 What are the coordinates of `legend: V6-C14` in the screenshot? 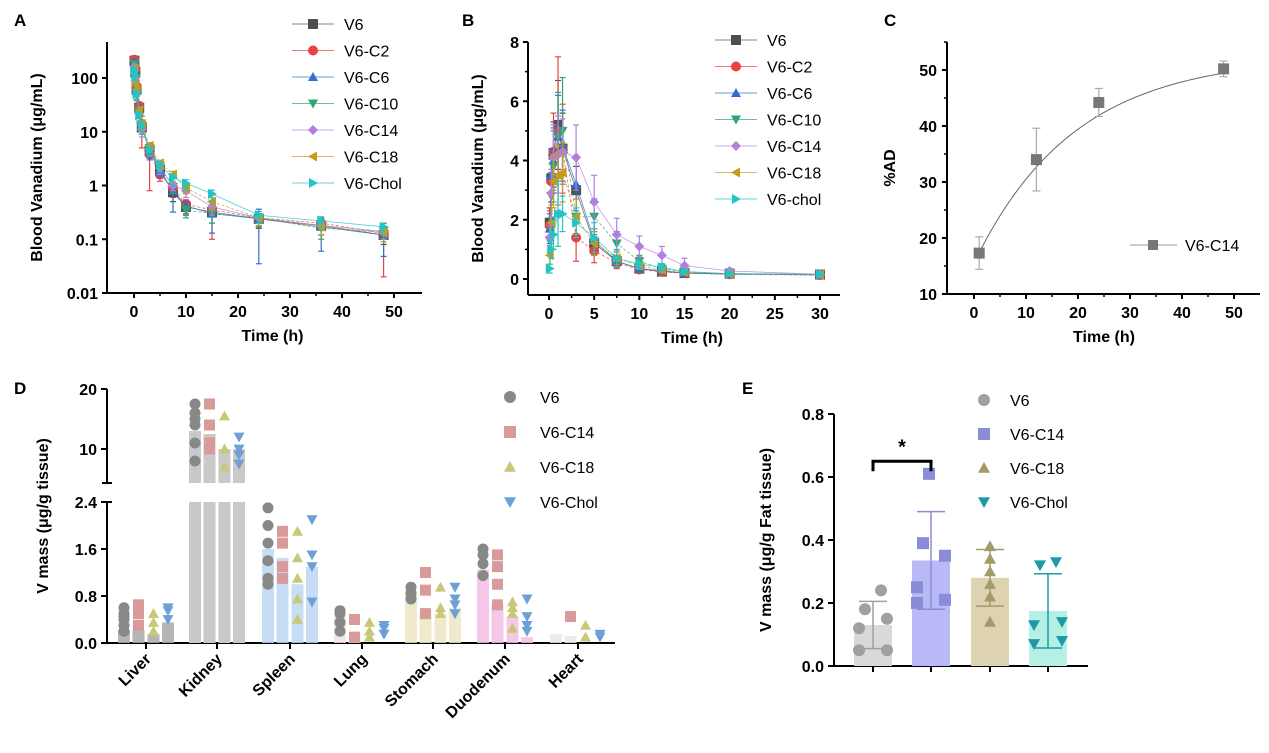 It's located at (1184, 246).